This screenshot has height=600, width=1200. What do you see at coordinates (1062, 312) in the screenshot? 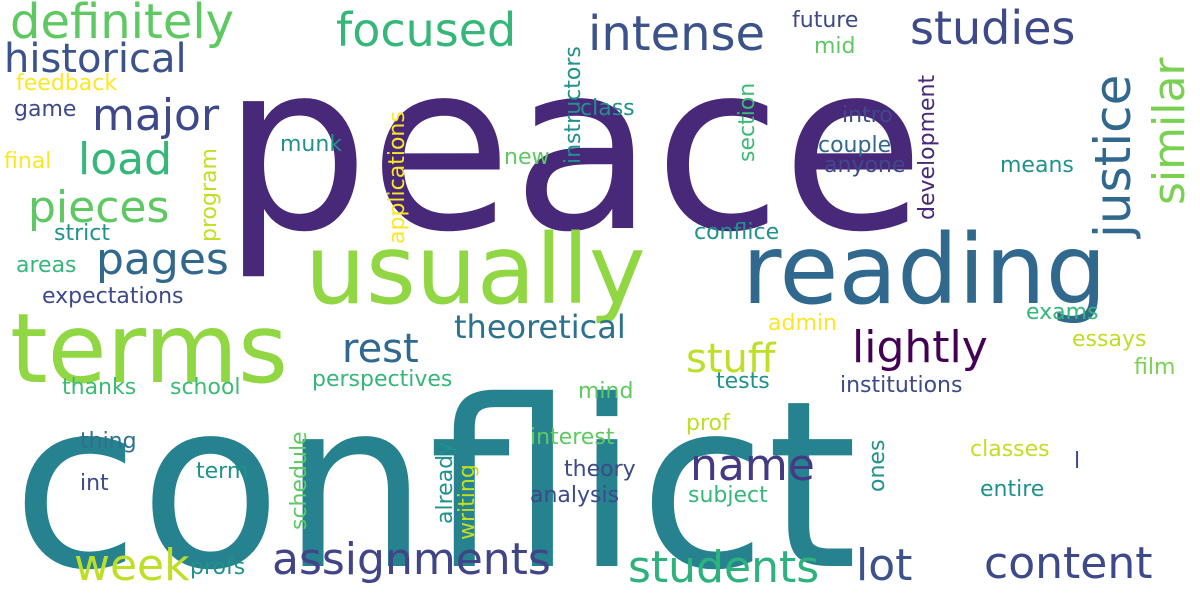
I see `cloud-word-exams: exams` at bounding box center [1062, 312].